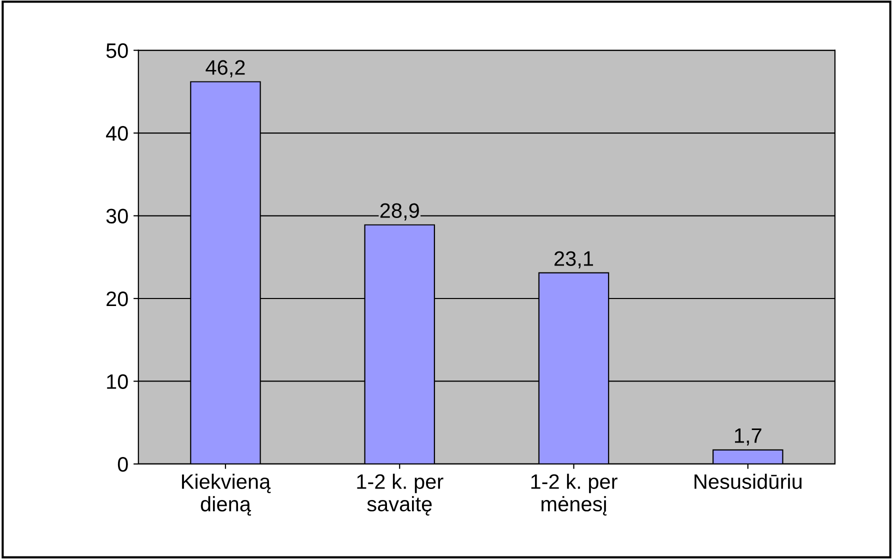 The image size is (893, 559). What do you see at coordinates (117, 50) in the screenshot?
I see `y-tick-label: 50` at bounding box center [117, 50].